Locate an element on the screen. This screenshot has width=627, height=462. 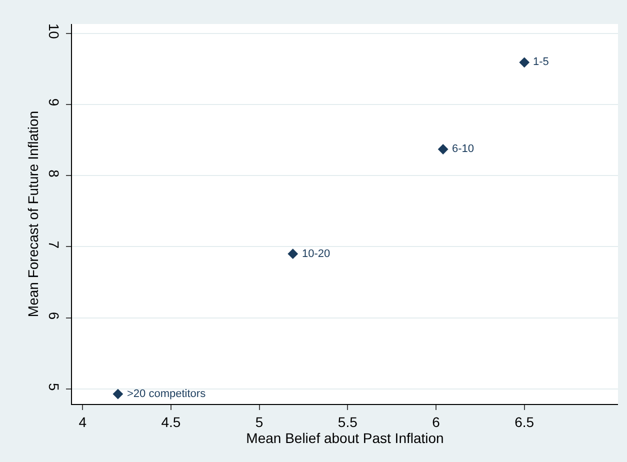
x-tick-label: 5 is located at coordinates (259, 422).